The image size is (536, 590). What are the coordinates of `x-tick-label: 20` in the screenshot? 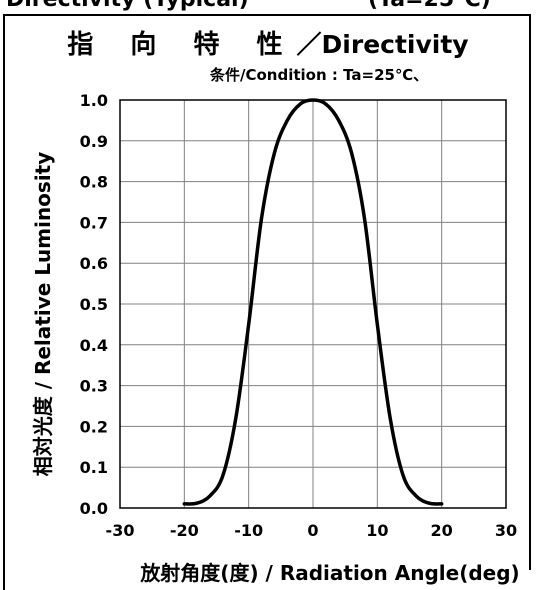 It's located at (442, 530).